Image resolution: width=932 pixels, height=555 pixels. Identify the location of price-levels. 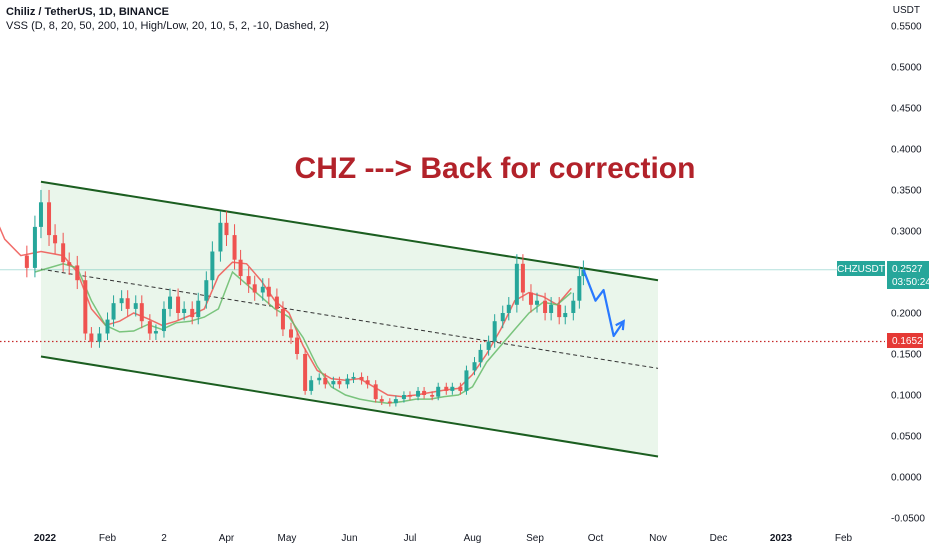
(442, 306).